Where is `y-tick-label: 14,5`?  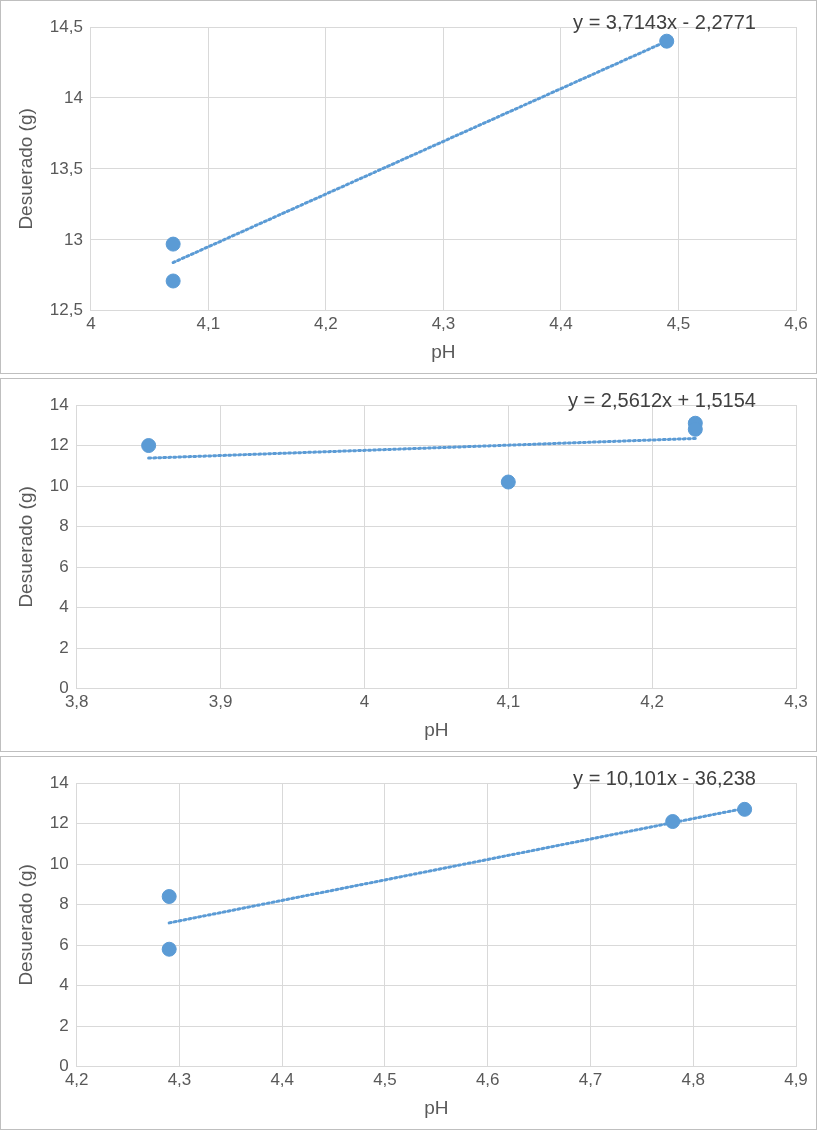 y-tick-label: 14,5 is located at coordinates (66, 26).